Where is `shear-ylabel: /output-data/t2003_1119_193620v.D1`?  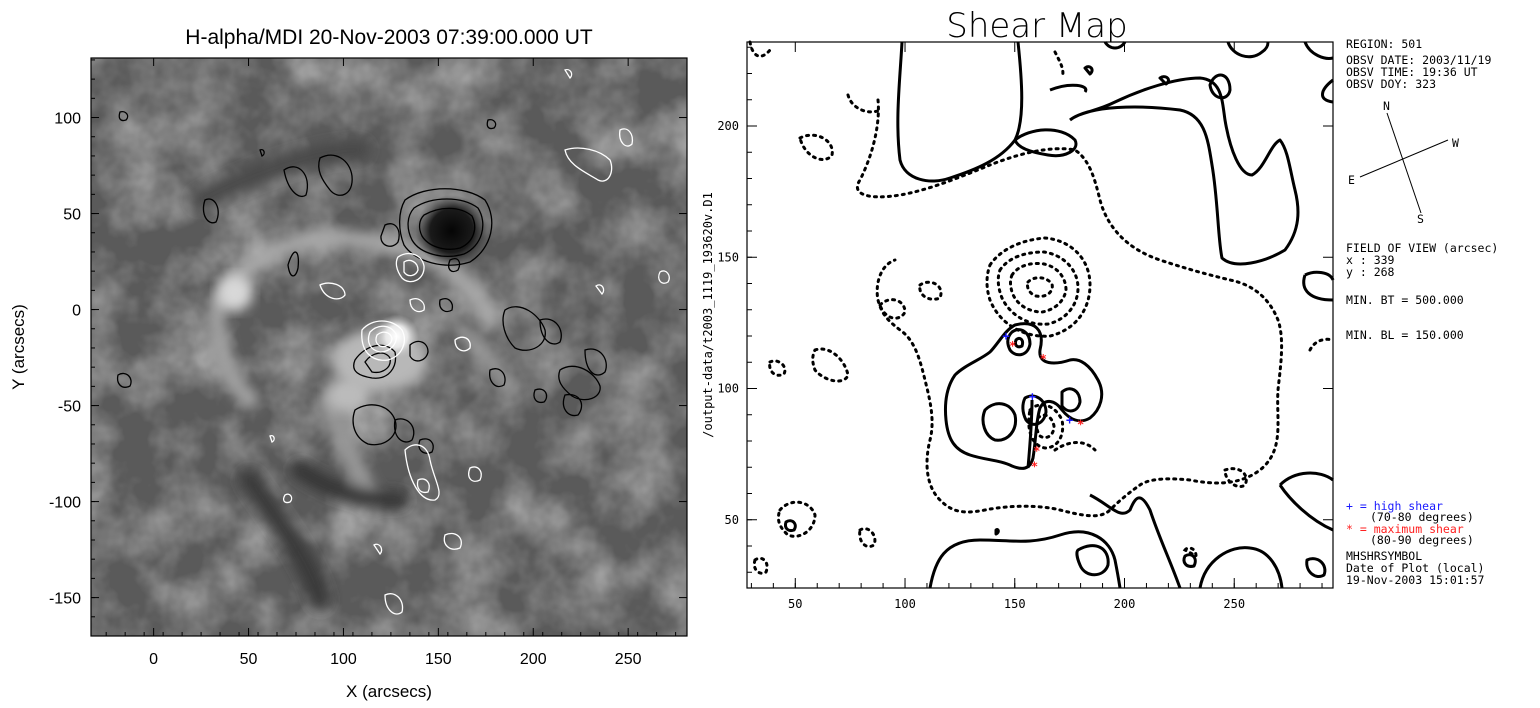 shear-ylabel: /output-data/t2003_1119_193620v.D1 is located at coordinates (708, 315).